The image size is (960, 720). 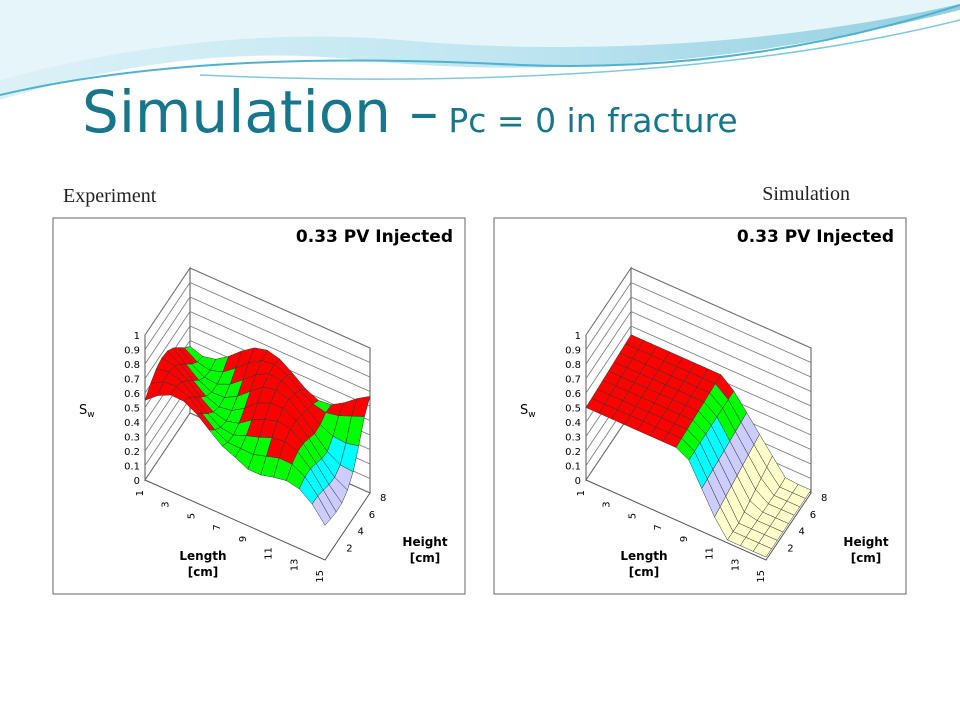 I want to click on slide-title: Simulation – Pc = 0 in fracture, so click(x=410, y=112).